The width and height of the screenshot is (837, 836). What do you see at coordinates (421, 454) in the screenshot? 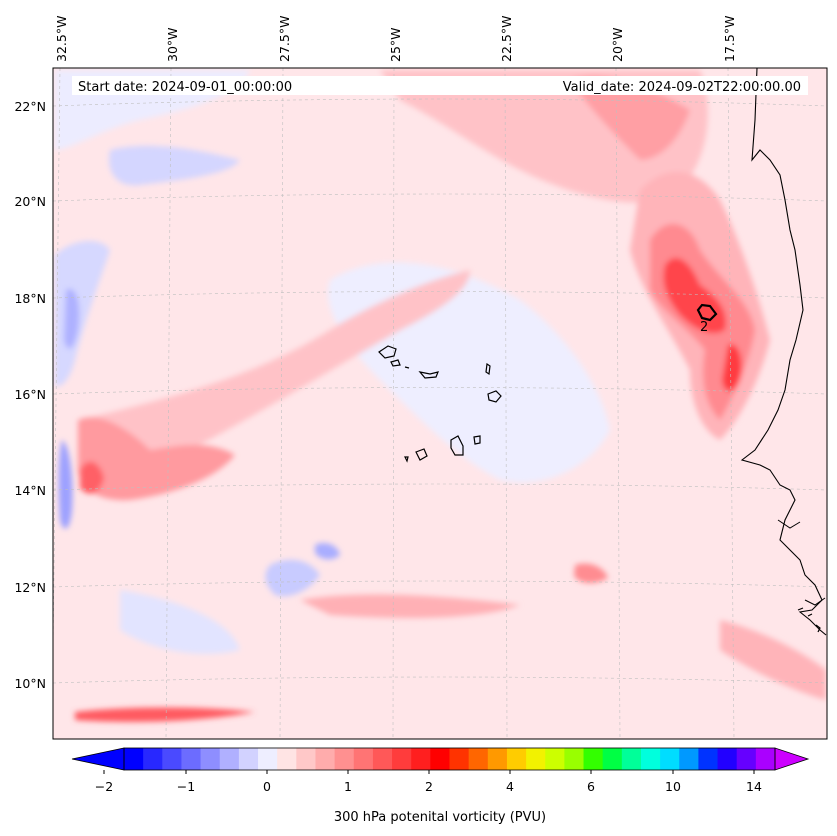
I see `island-fogo` at bounding box center [421, 454].